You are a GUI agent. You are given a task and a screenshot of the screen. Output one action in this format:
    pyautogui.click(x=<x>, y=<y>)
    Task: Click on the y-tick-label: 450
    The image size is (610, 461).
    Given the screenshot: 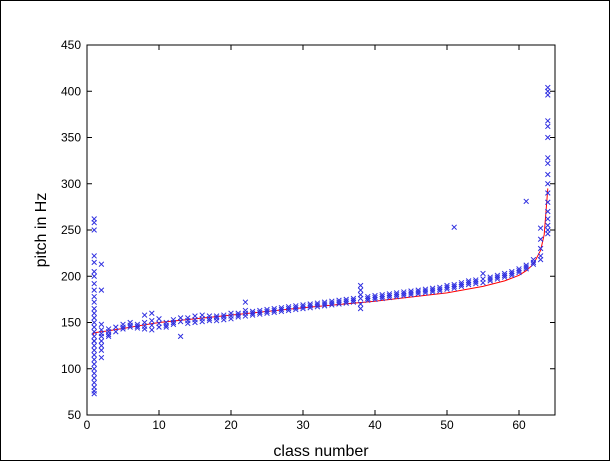 What is the action you would take?
    pyautogui.click(x=71, y=45)
    